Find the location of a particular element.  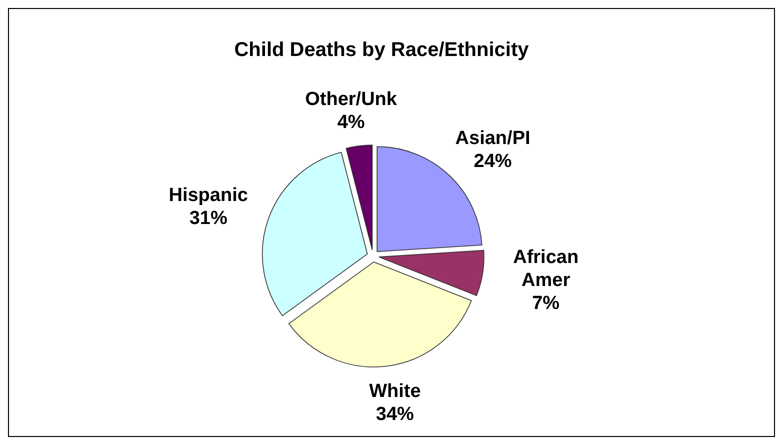

slice-label: Asian/PI is located at coordinates (492, 138).